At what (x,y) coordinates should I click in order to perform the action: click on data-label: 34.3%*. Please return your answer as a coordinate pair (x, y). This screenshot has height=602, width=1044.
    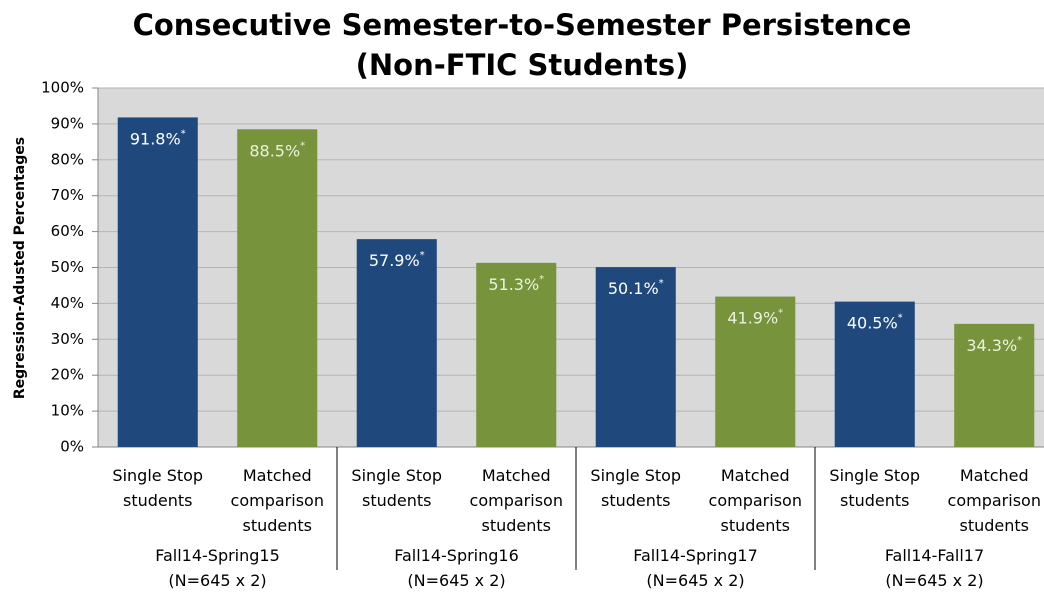
    Looking at the image, I should click on (994, 345).